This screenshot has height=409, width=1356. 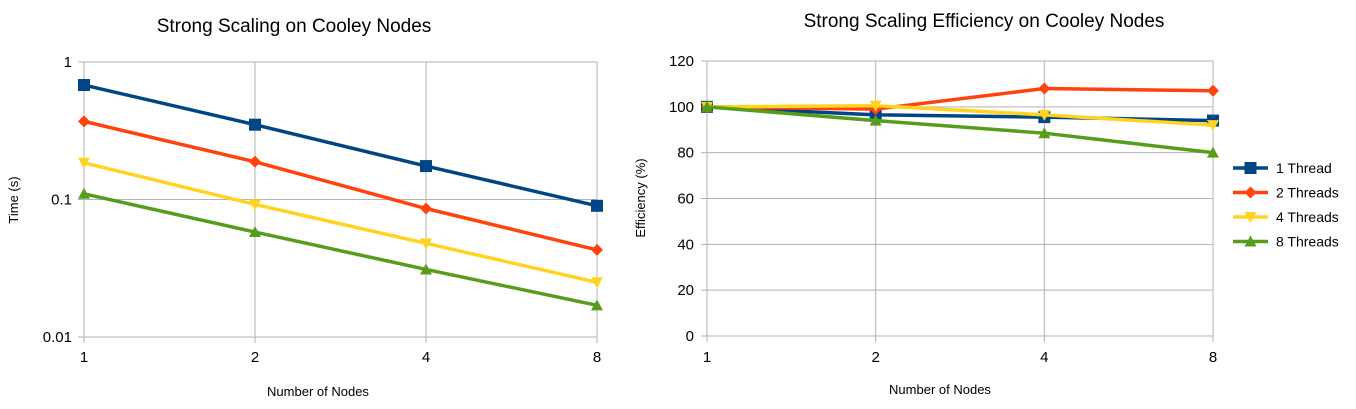 I want to click on legend-item-4-threads: 4 Threads, so click(x=1286, y=217).